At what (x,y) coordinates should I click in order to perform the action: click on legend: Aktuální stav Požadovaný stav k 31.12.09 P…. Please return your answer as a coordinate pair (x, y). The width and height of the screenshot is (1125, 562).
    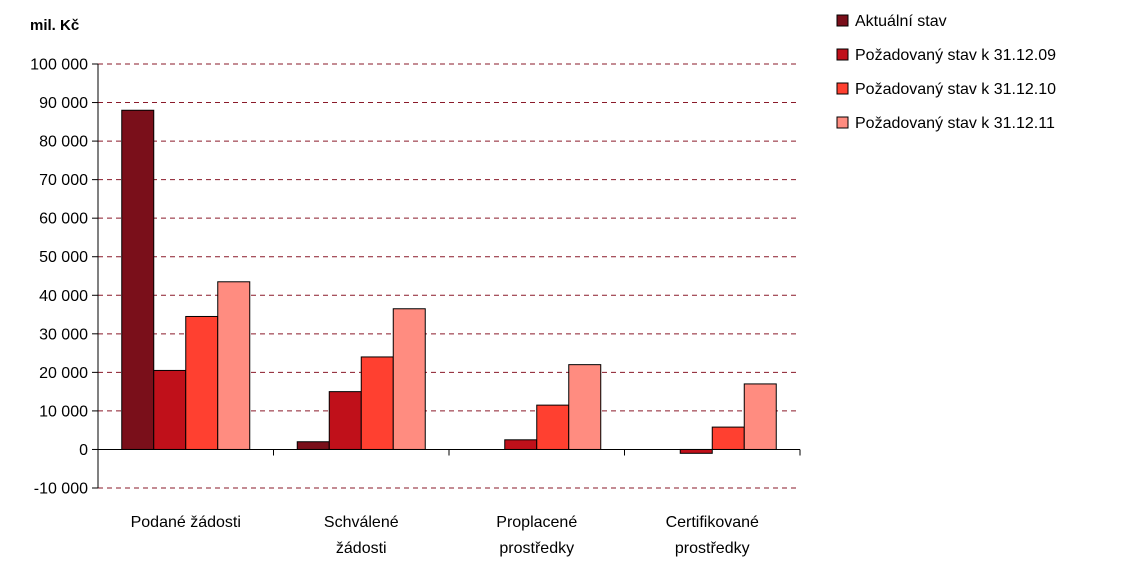
    Looking at the image, I should click on (946, 72).